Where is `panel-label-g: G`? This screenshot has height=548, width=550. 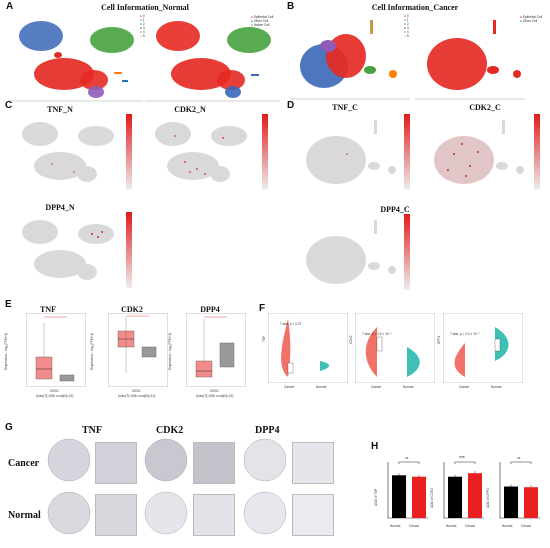 panel-label-g: G is located at coordinates (9, 427).